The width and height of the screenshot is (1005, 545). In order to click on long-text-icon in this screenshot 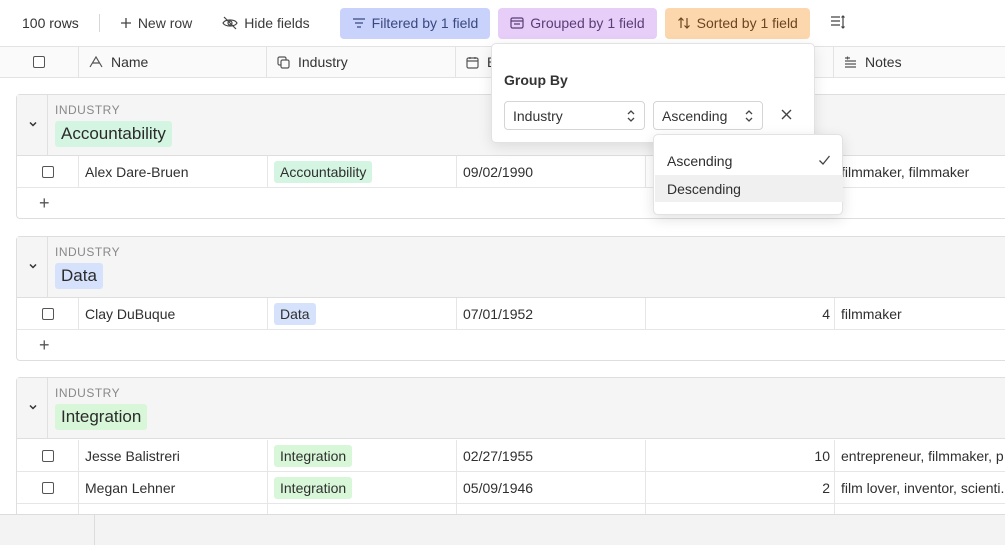, I will do `click(850, 62)`.